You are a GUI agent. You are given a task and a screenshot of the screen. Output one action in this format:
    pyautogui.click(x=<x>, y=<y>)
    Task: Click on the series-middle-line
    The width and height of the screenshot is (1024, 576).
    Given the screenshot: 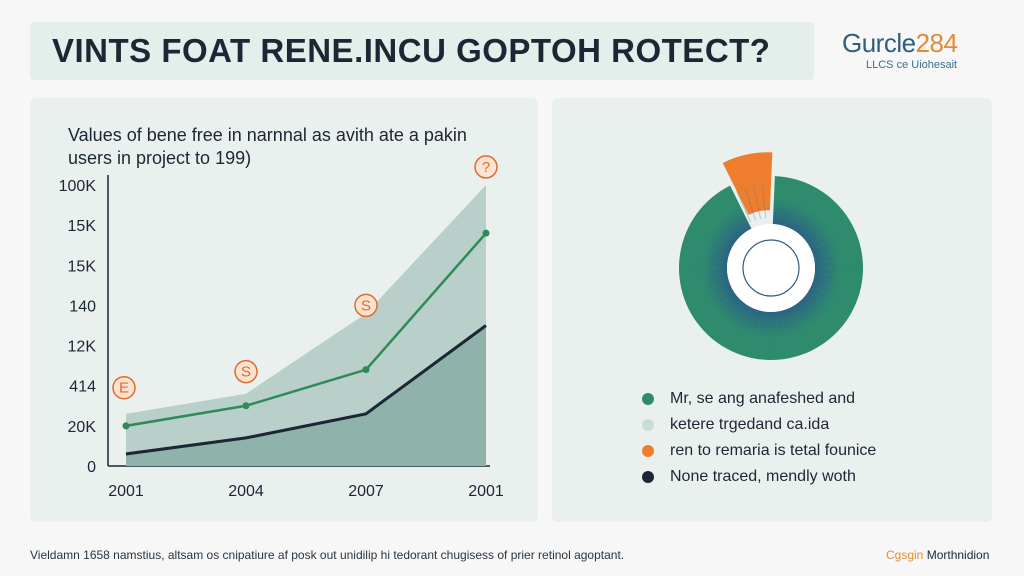 What is the action you would take?
    pyautogui.click(x=306, y=330)
    